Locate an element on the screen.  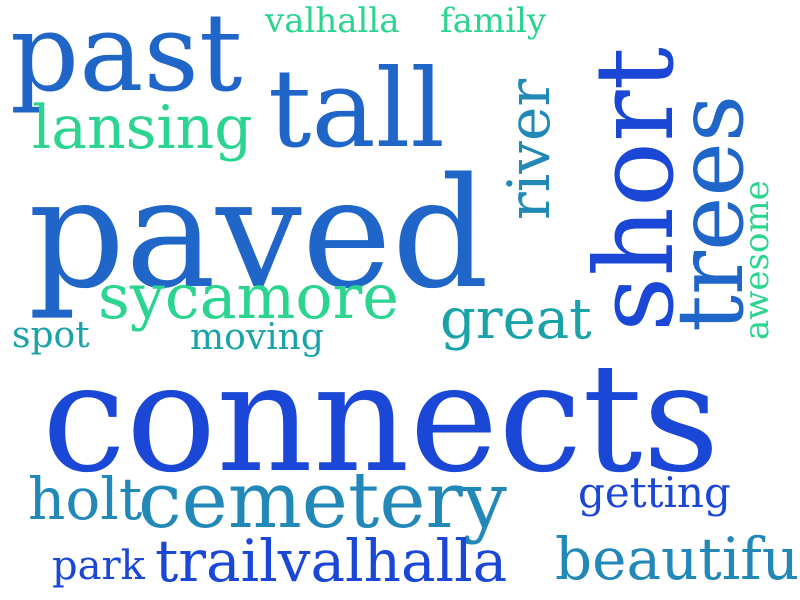
word-cemetery: cemetery is located at coordinates (322, 501).